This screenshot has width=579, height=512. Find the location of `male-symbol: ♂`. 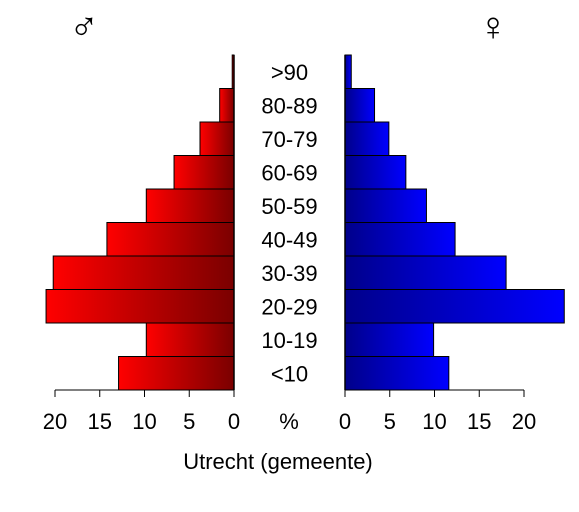

male-symbol: ♂ is located at coordinates (84, 27).